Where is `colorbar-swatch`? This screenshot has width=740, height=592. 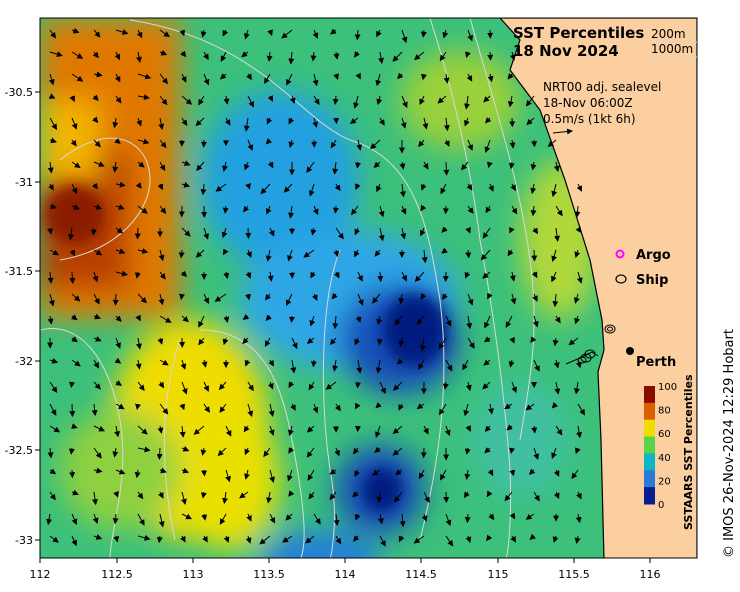 colorbar-swatch is located at coordinates (649, 411).